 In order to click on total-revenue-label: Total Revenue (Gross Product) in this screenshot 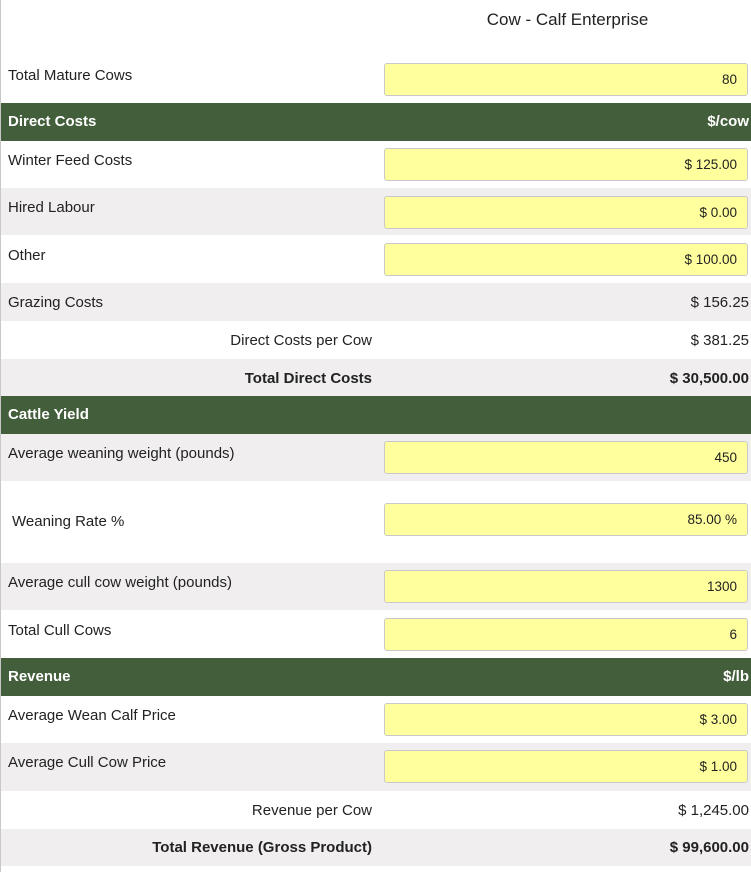, I will do `click(262, 847)`.